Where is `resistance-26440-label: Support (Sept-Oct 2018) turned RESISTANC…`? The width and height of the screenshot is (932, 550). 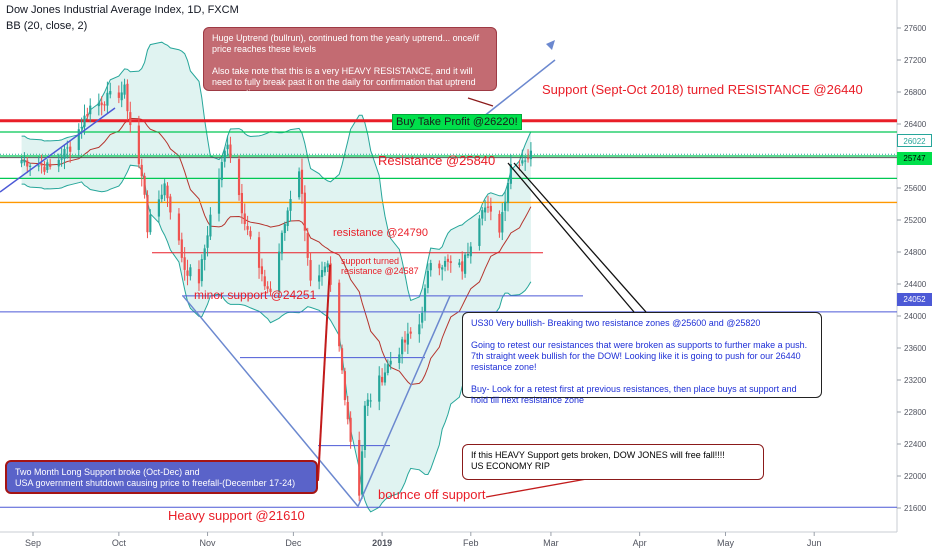
resistance-26440-label: Support (Sept-Oct 2018) turned RESISTANC… is located at coordinates (702, 89).